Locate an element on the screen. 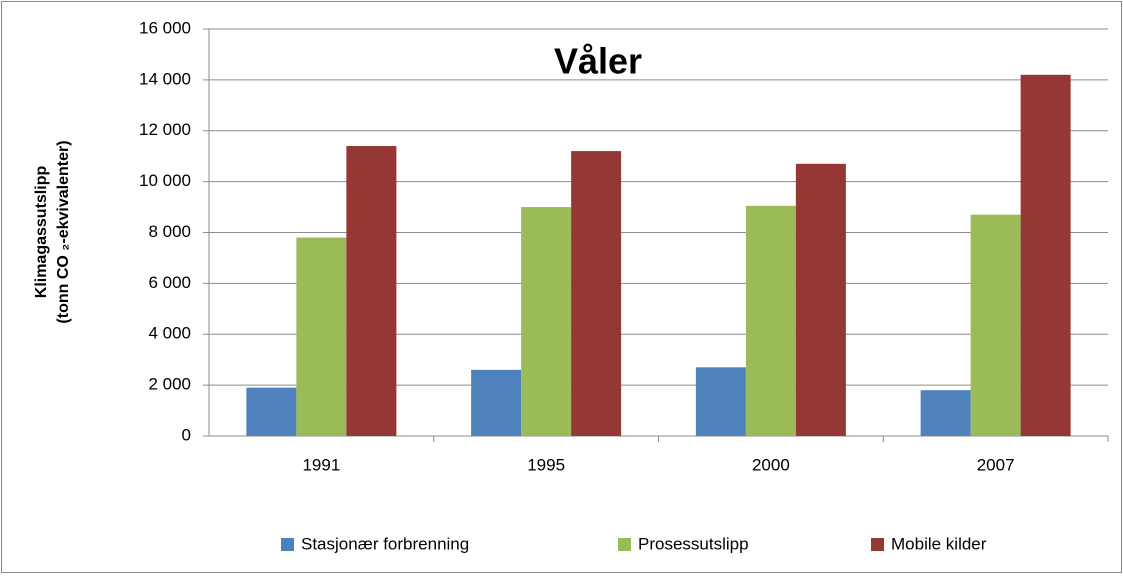 This screenshot has width=1123, height=579. y-axis-title-line: Klimagassutslipp is located at coordinates (41, 232).